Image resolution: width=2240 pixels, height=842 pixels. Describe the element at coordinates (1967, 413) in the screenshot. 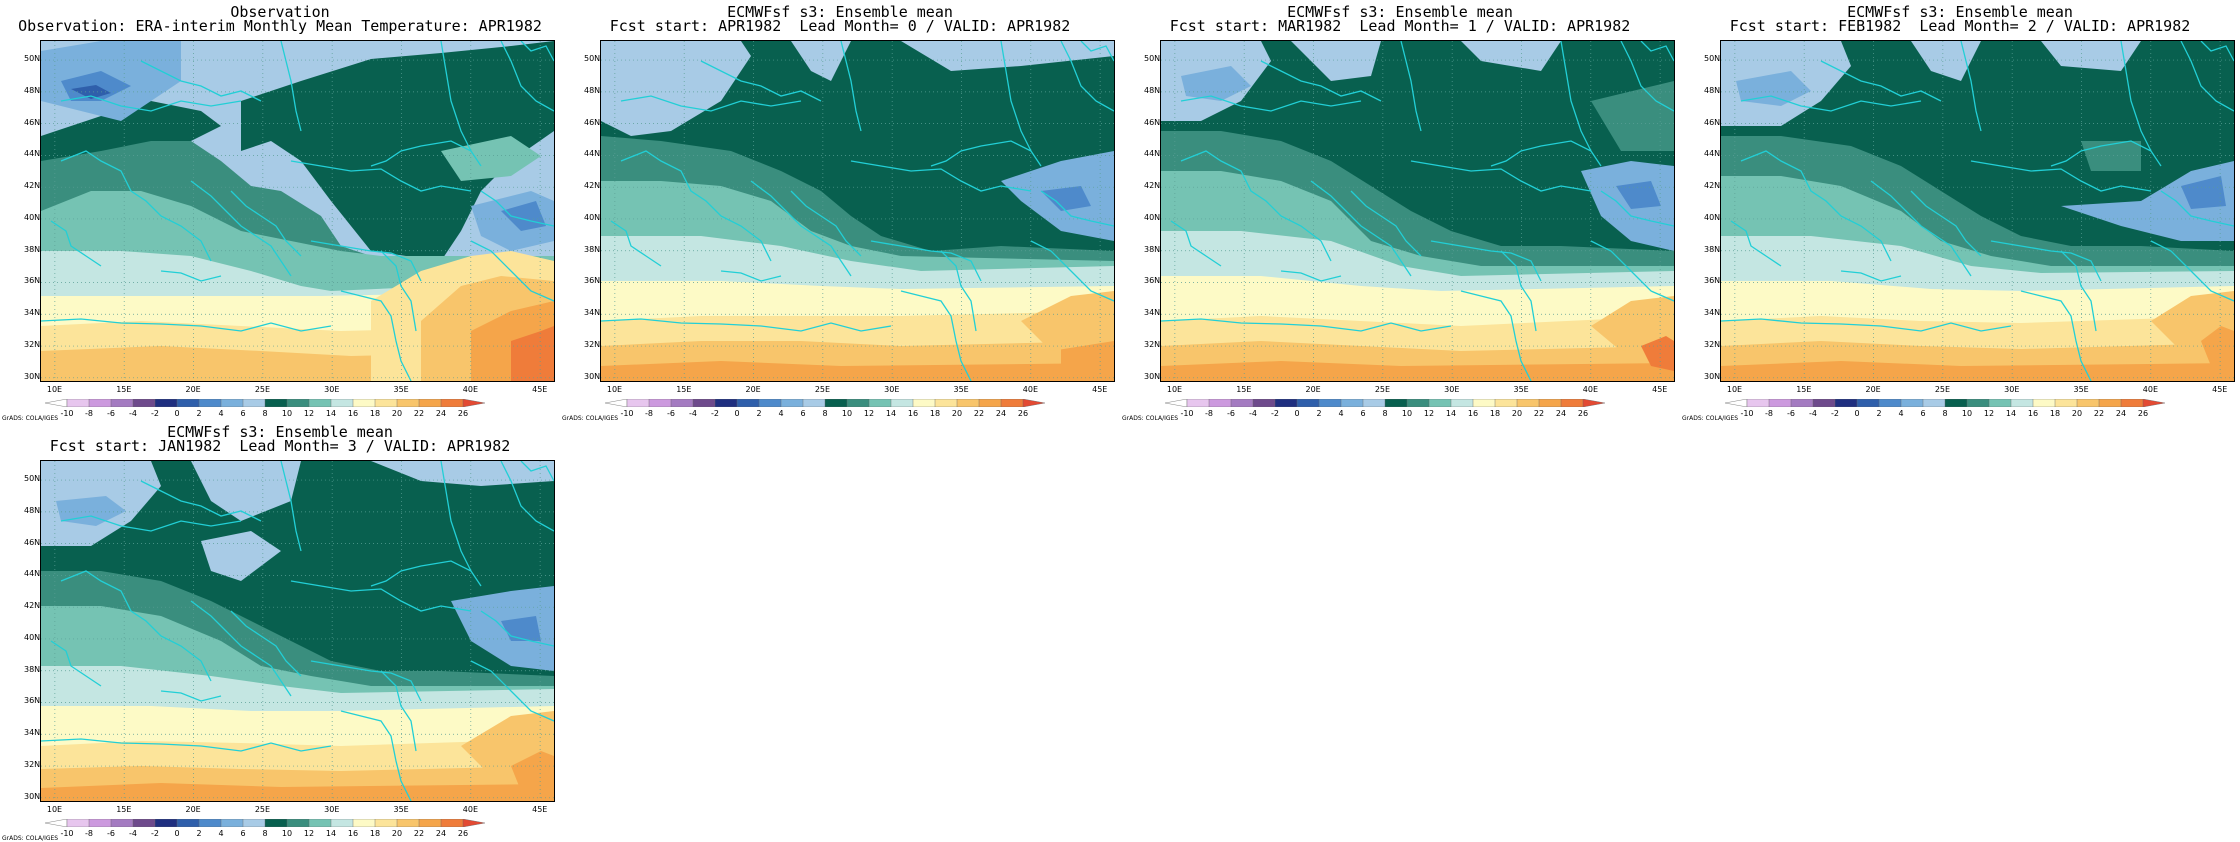

I see `colorbar-label: 10` at that location.